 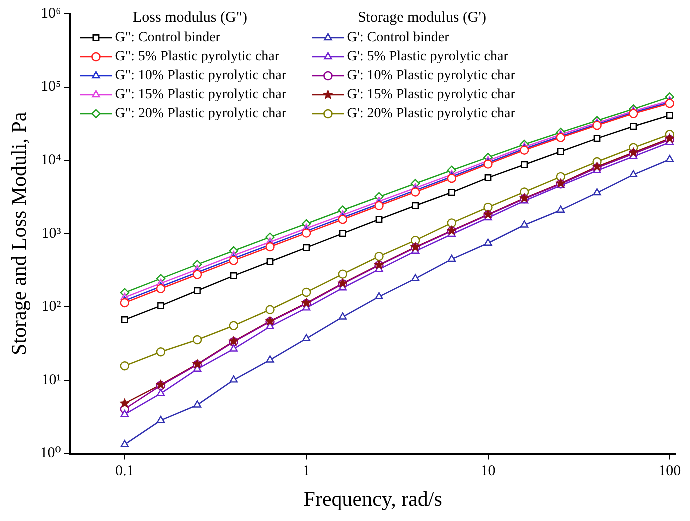 I want to click on y-tick-label: 10⁶, so click(x=51, y=14).